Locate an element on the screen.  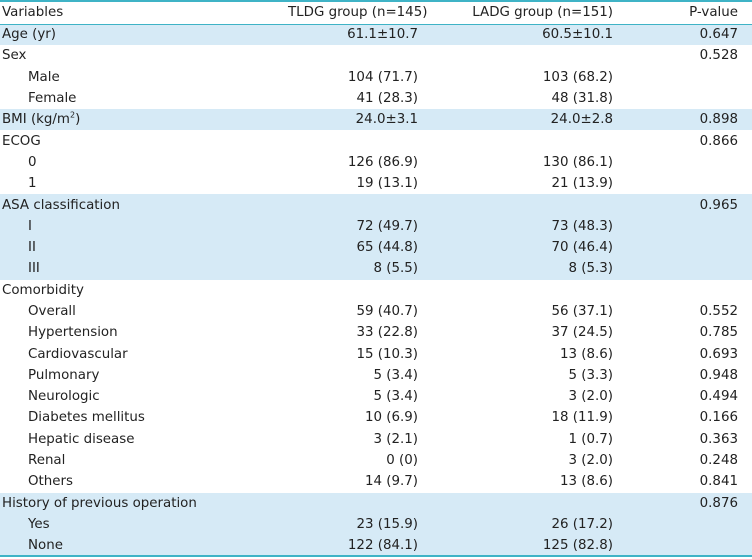
tldg-value: 19 (13.1) is located at coordinates (387, 184).